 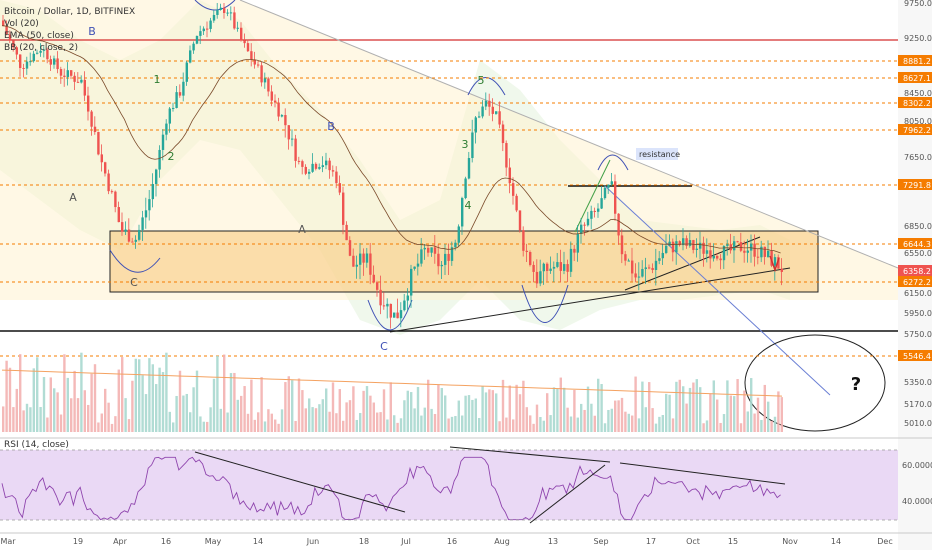 What do you see at coordinates (918, 4) in the screenshot?
I see `price-axis-label-0: 9750.0` at bounding box center [918, 4].